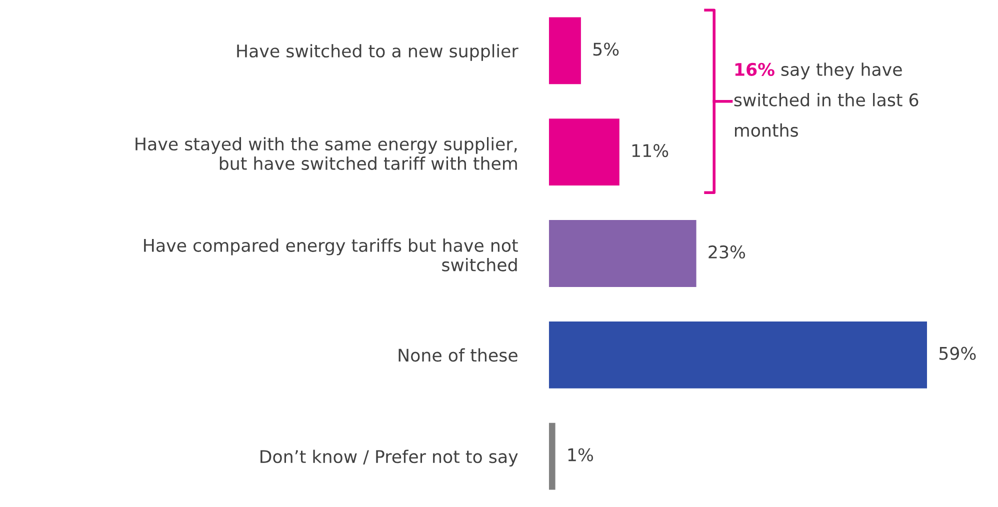 The height and width of the screenshot is (507, 998). I want to click on y-tick-label: Have switched to a new supplier, so click(377, 52).